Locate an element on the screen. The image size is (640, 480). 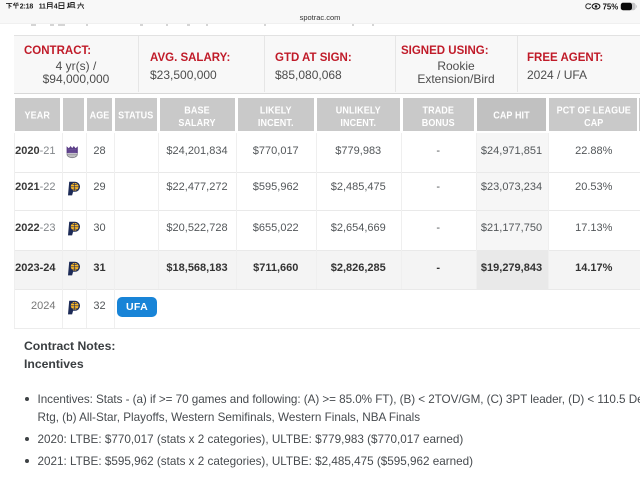
svg-text: 75% is located at coordinates (611, 6).